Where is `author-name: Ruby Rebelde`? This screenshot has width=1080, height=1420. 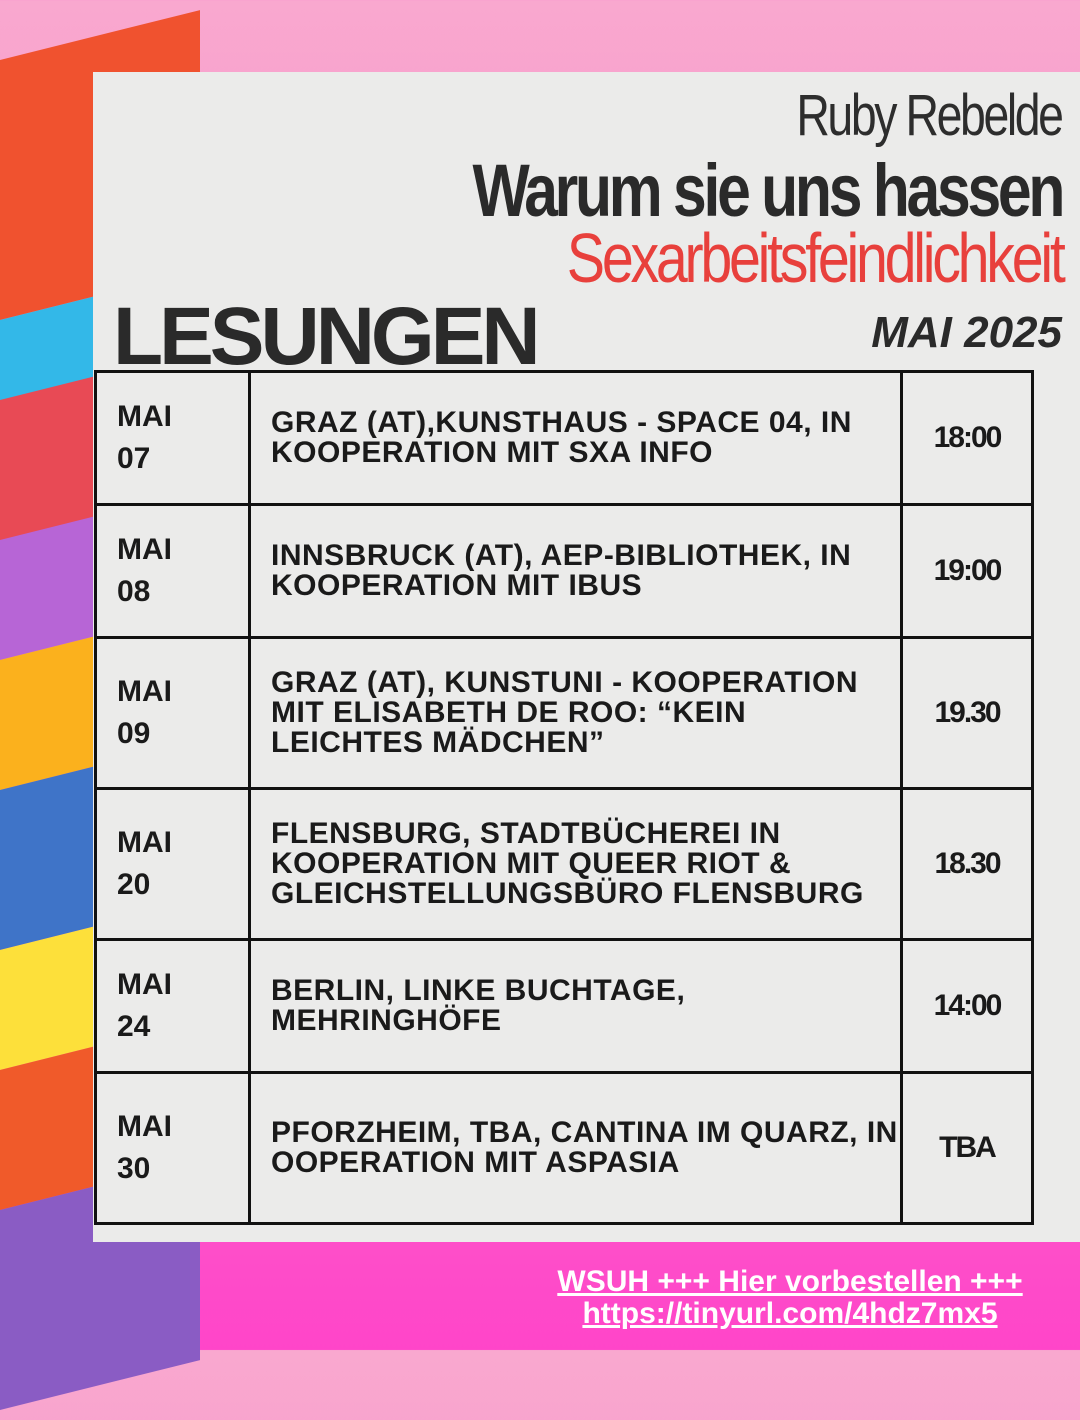 author-name: Ruby Rebelde is located at coordinates (930, 115).